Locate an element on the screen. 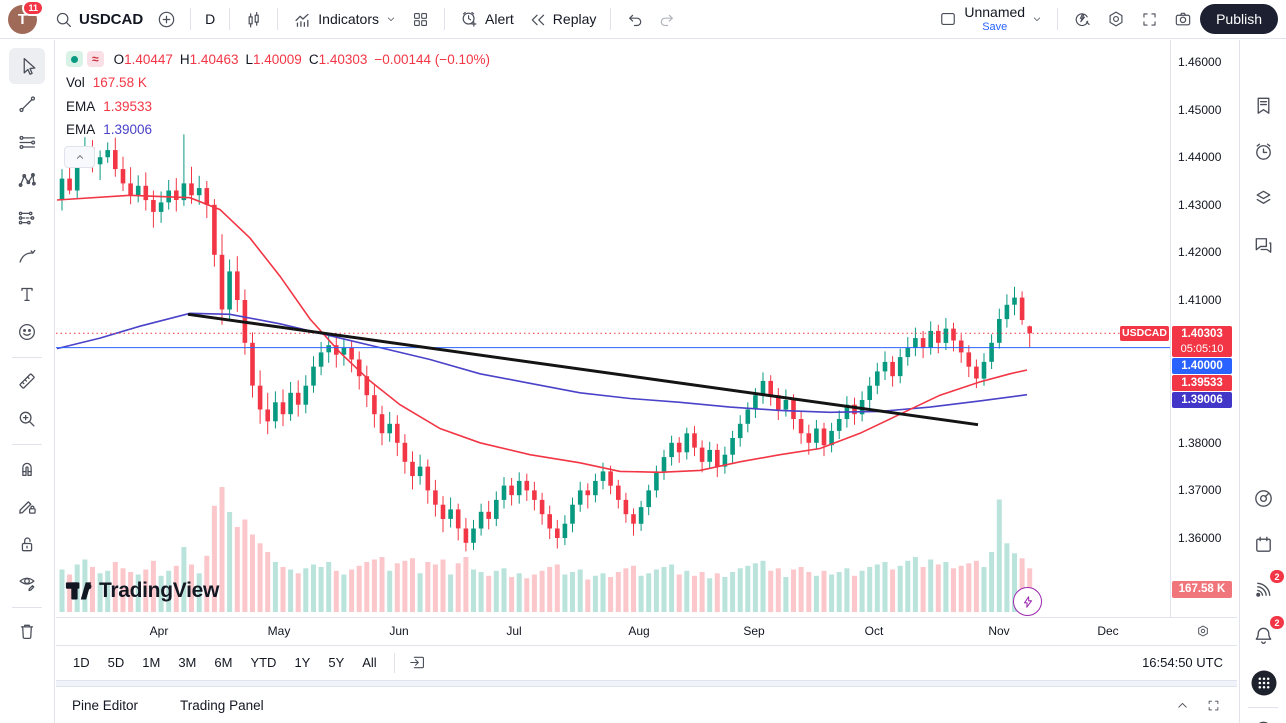 The width and height of the screenshot is (1286, 723). ruler-icon is located at coordinates (27, 381).